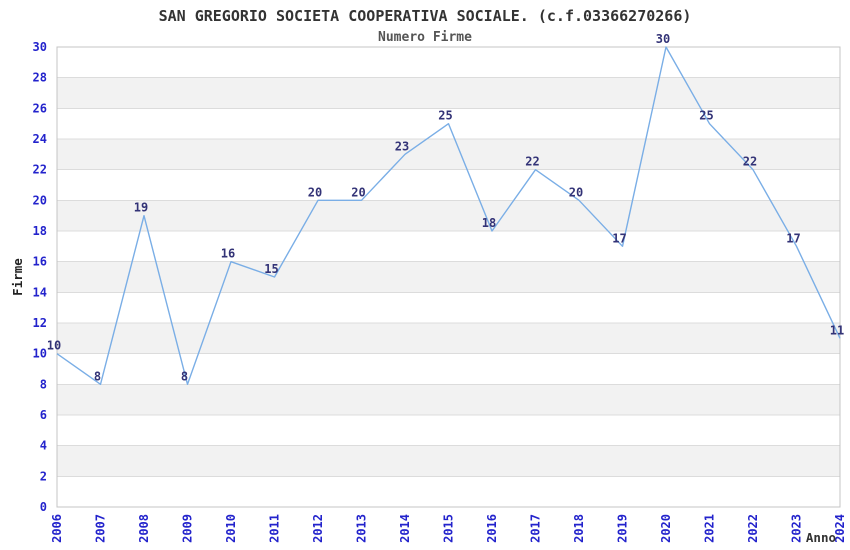 The image size is (850, 550). Describe the element at coordinates (318, 528) in the screenshot. I see `x-tick-label: 2012` at that location.